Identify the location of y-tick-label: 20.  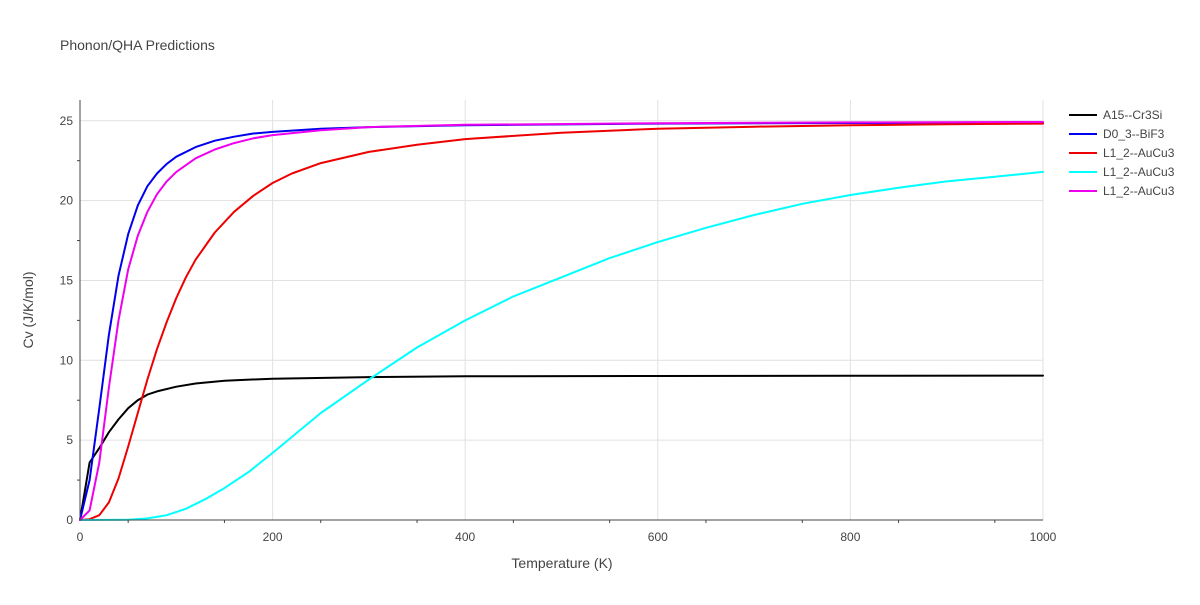
(67, 201).